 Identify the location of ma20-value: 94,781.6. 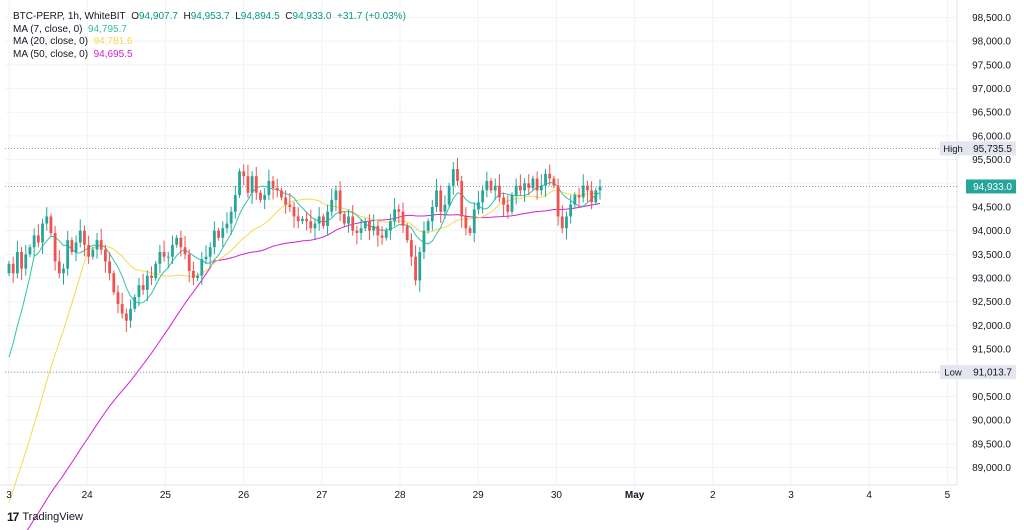
(113, 41).